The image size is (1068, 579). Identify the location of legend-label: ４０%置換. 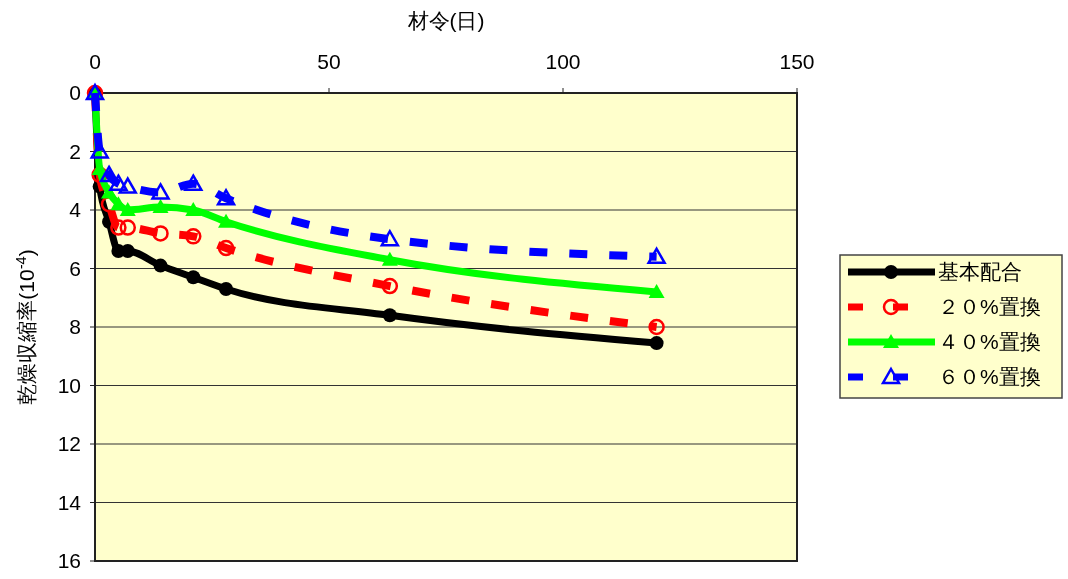
(989, 342).